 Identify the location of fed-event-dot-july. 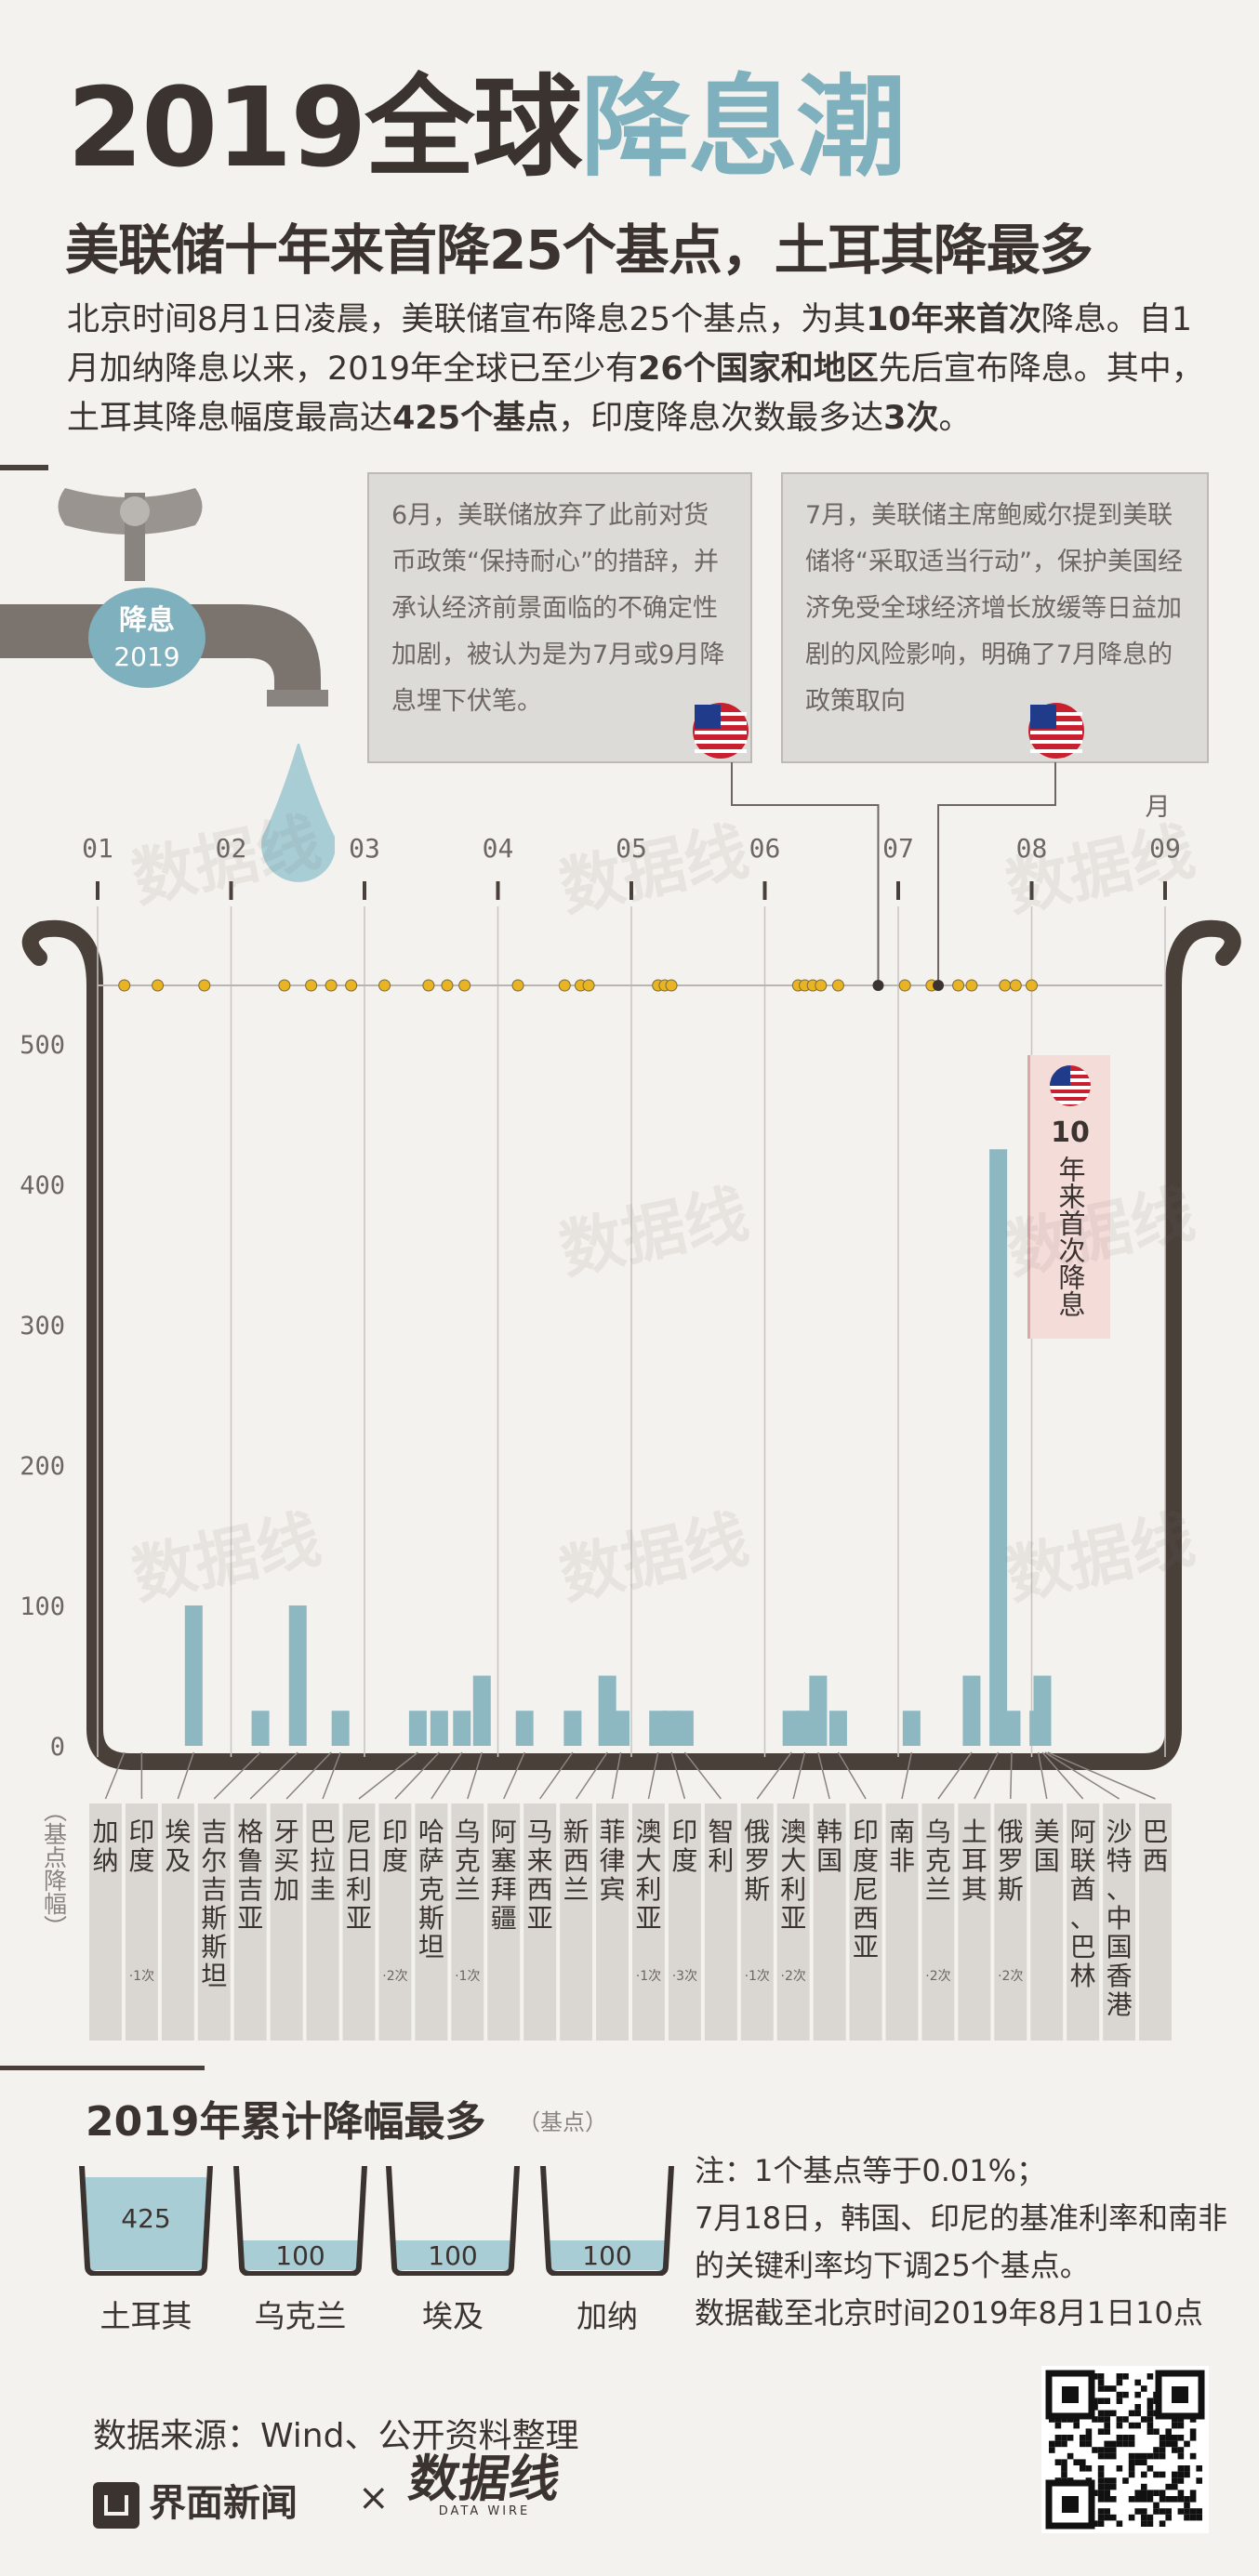
(939, 985).